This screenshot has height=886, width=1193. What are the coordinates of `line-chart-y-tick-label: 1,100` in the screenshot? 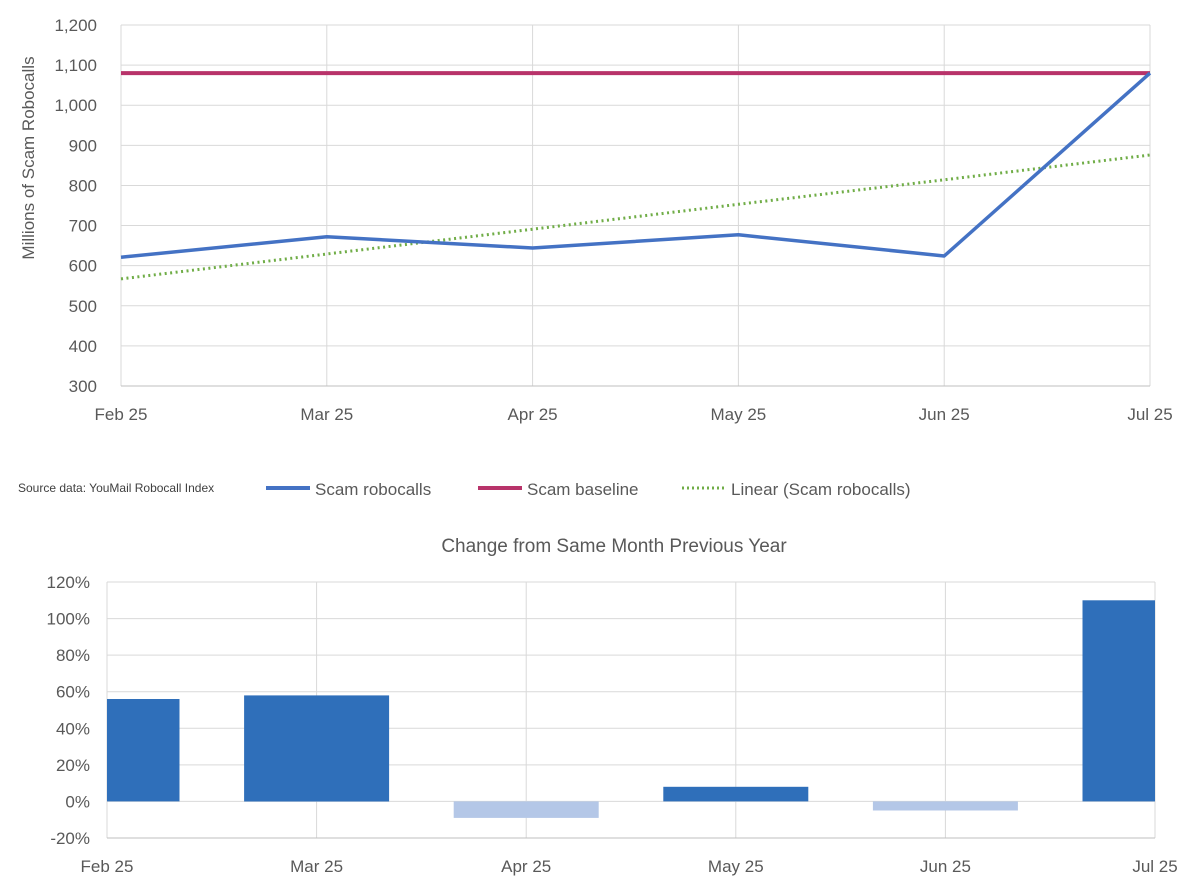 It's located at (75, 65).